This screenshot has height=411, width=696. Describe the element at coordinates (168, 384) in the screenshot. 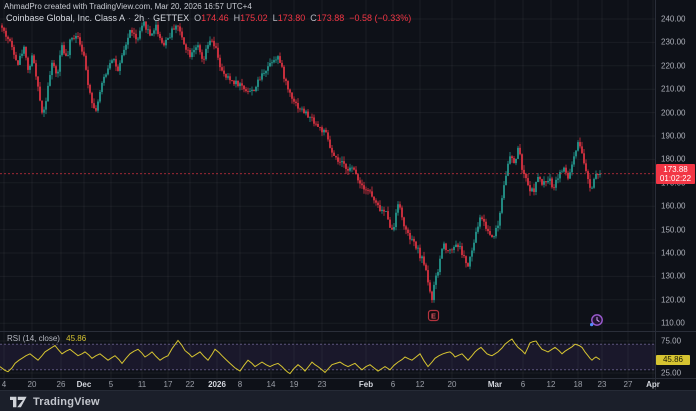

I see `time-axis-label: 17` at that location.